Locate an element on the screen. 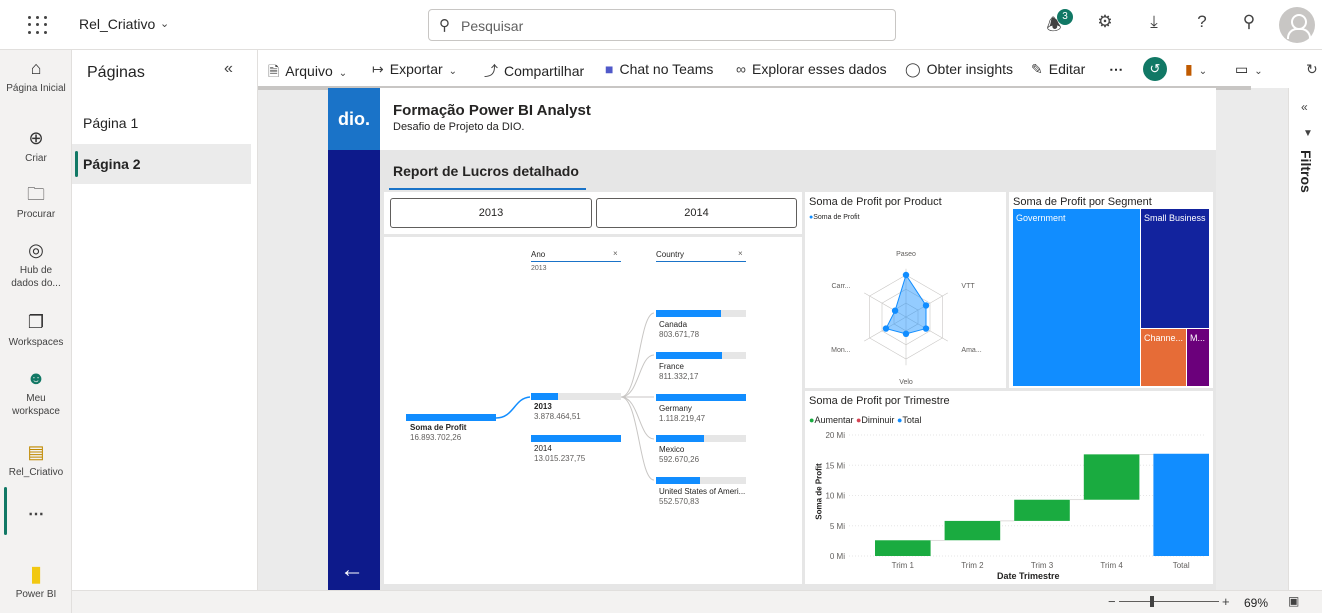 This screenshot has width=1322, height=613. zoom-level: 69% is located at coordinates (1256, 603).